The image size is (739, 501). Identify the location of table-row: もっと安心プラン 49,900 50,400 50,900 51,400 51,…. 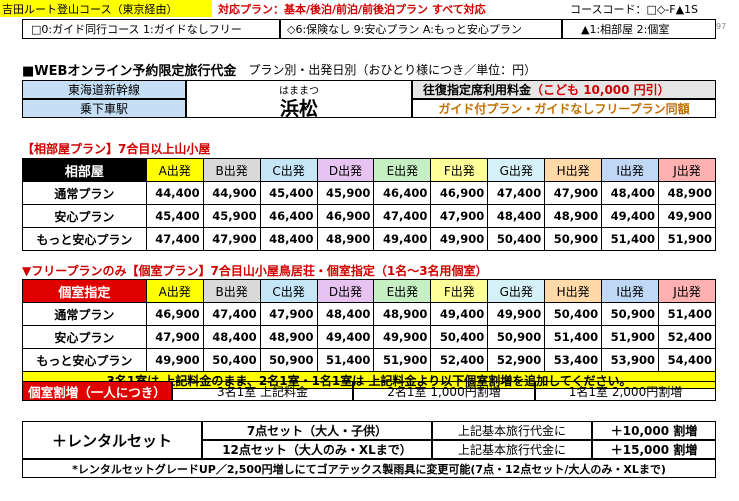
(369, 360).